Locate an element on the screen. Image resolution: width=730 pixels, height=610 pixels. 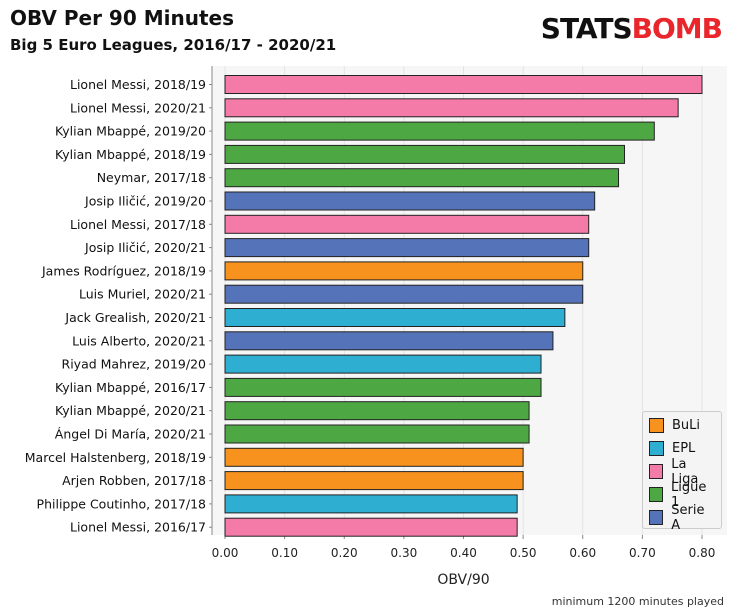
x-tick-label: 0.40 is located at coordinates (463, 553).